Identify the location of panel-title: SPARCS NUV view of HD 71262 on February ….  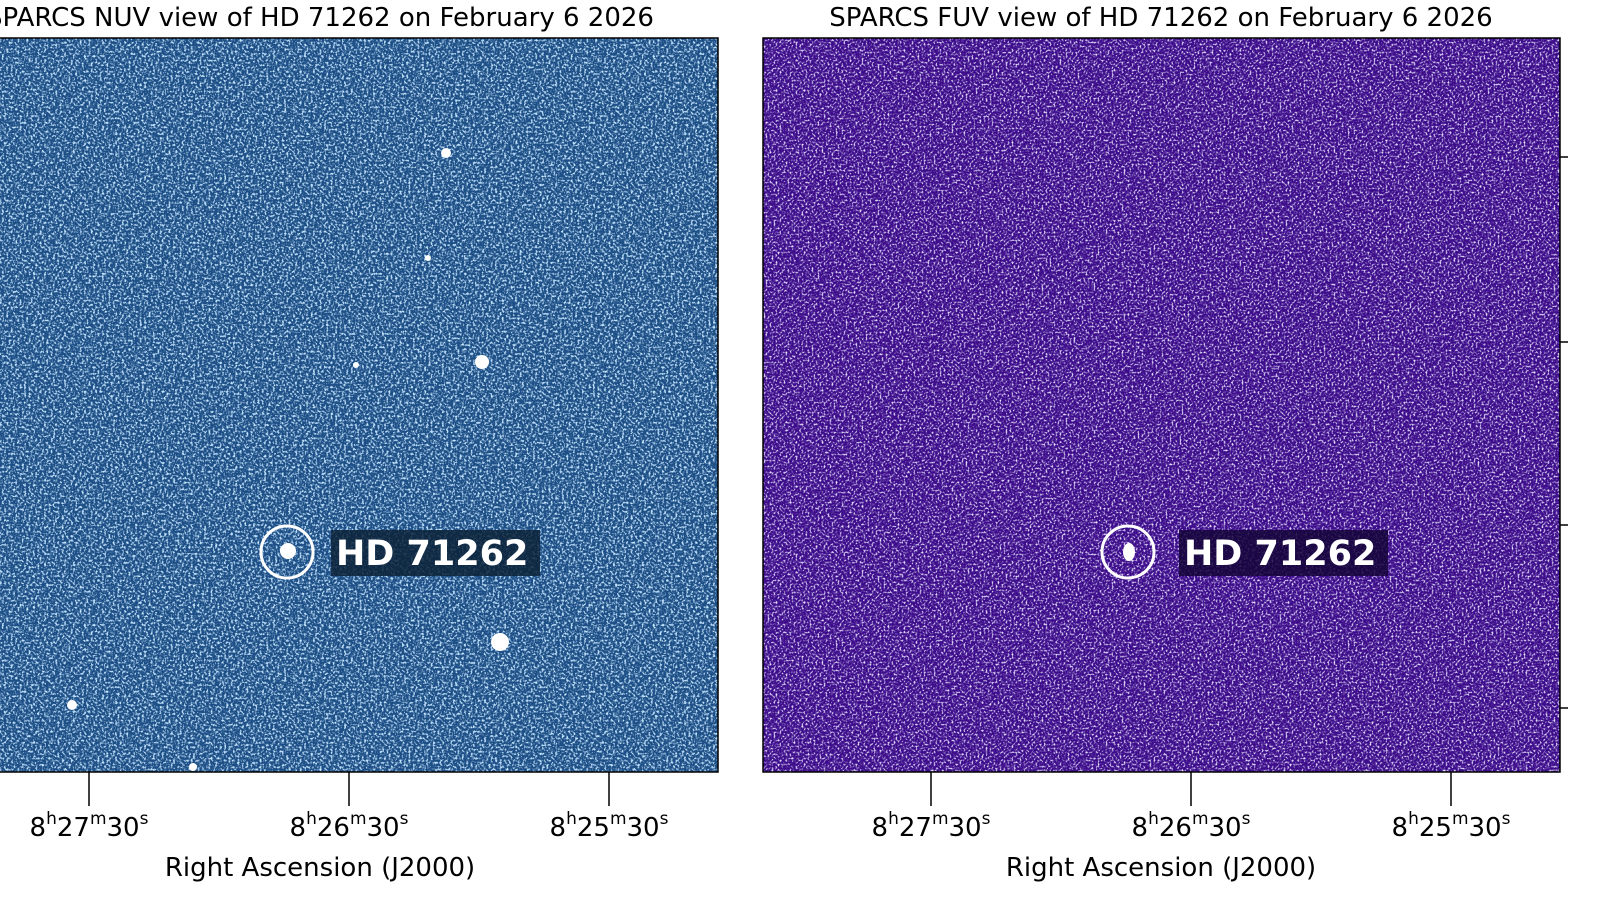
(327, 18).